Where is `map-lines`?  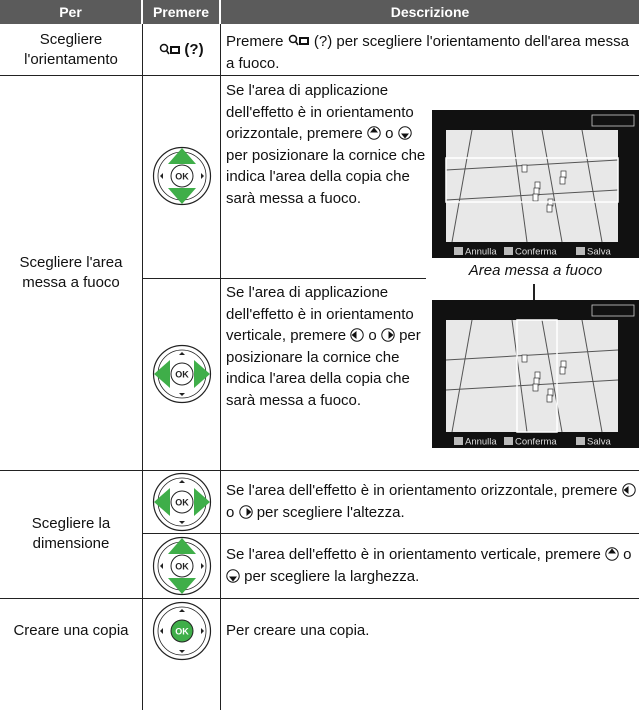 map-lines is located at coordinates (532, 376).